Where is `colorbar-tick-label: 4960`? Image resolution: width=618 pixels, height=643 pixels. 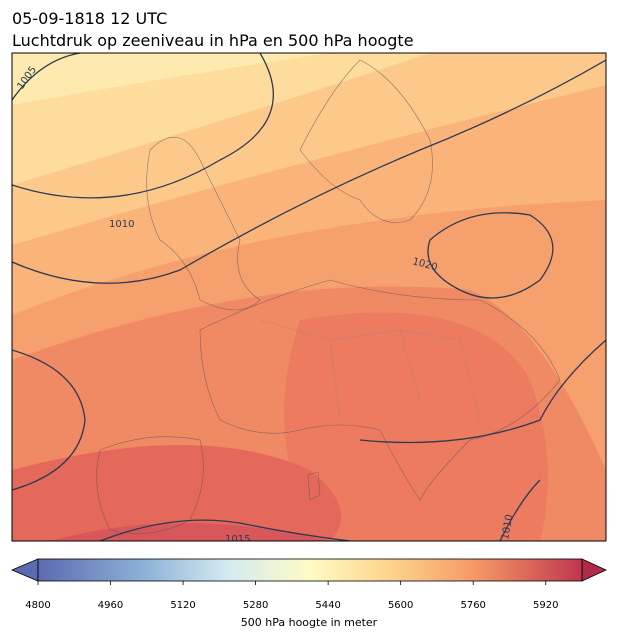
colorbar-tick-label: 4960 is located at coordinates (110, 605).